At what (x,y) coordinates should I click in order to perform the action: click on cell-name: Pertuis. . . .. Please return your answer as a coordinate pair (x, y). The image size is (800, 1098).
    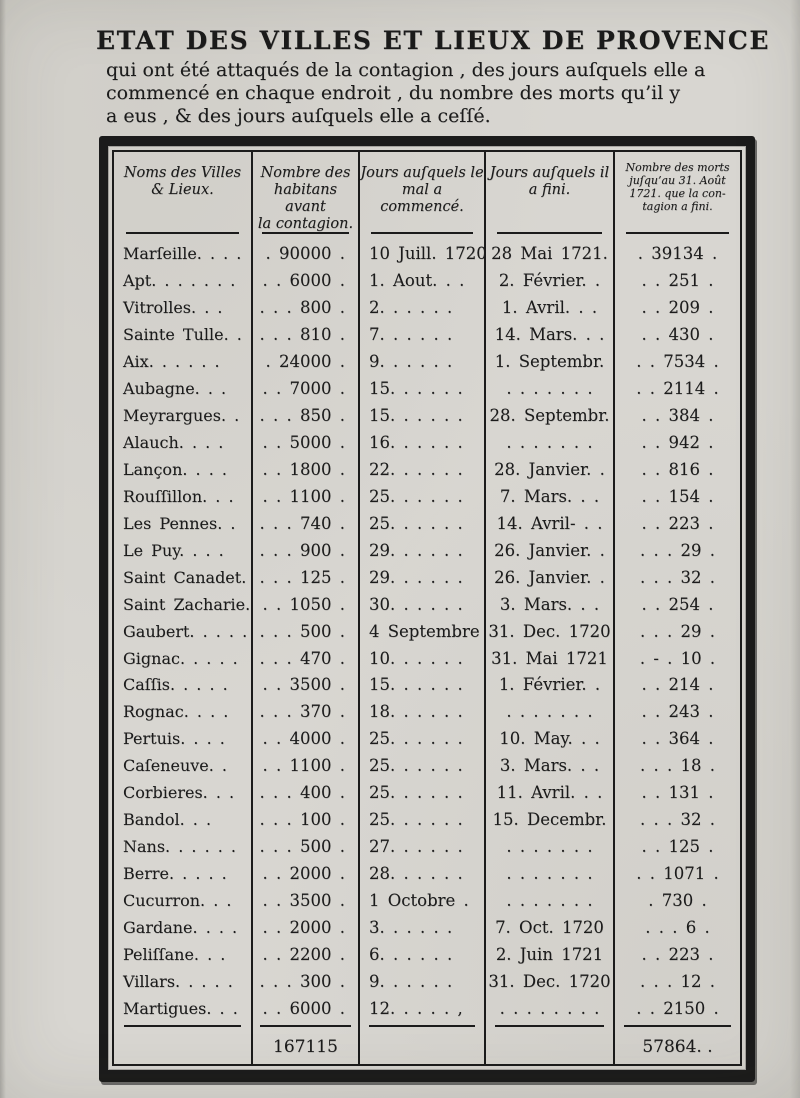
    Looking at the image, I should click on (183, 739).